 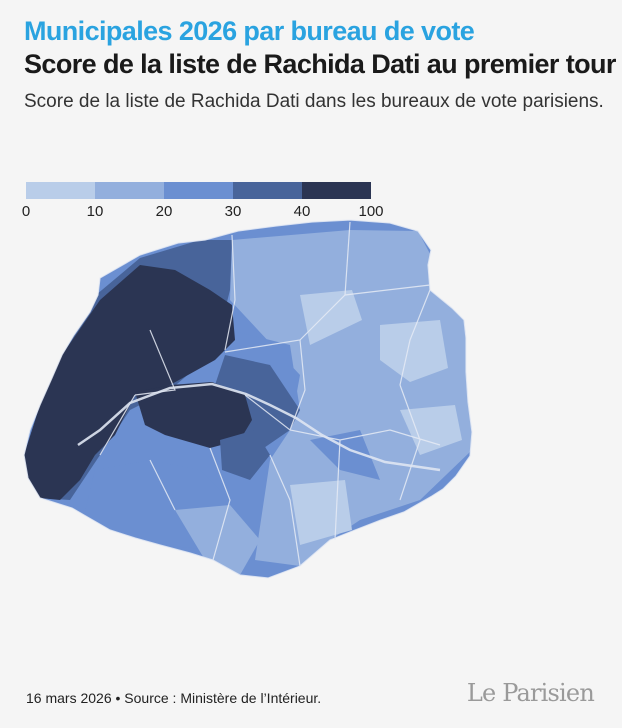 What do you see at coordinates (233, 211) in the screenshot?
I see `legend-tick: 30` at bounding box center [233, 211].